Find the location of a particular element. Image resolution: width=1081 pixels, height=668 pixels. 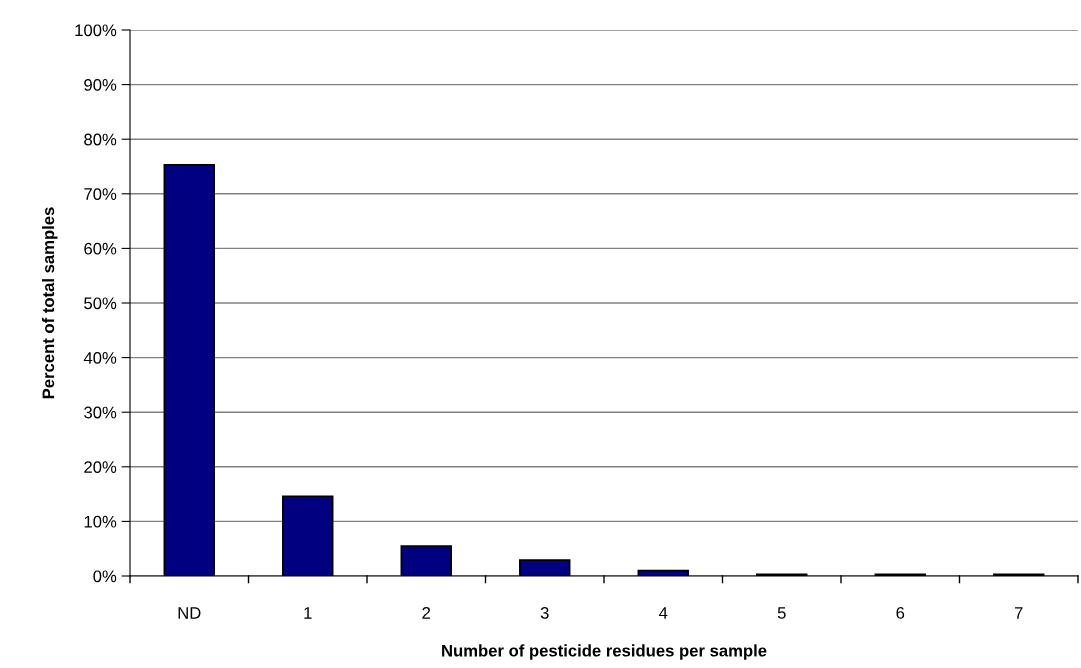

y-tick-label: 80% is located at coordinates (100, 139).